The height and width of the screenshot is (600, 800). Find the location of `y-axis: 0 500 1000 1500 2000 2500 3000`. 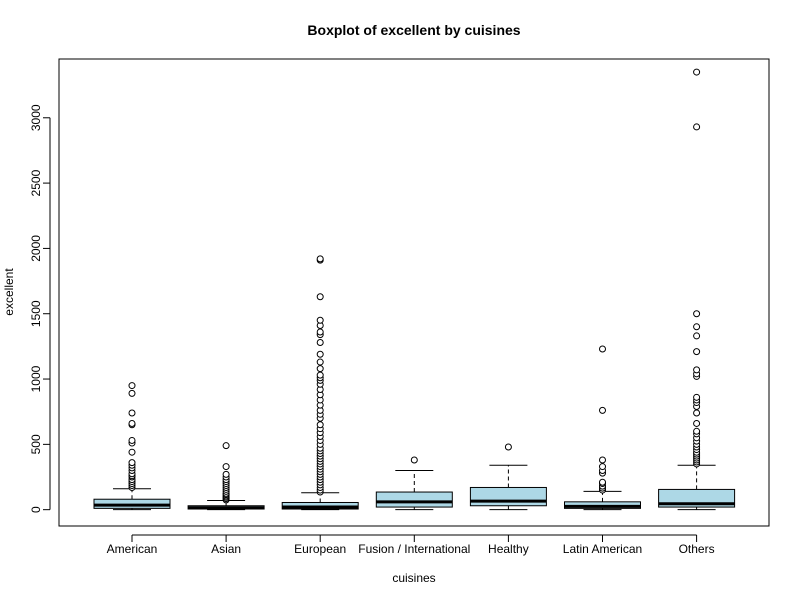

y-axis: 0 500 1000 1500 2000 2500 3000 is located at coordinates (40, 308).